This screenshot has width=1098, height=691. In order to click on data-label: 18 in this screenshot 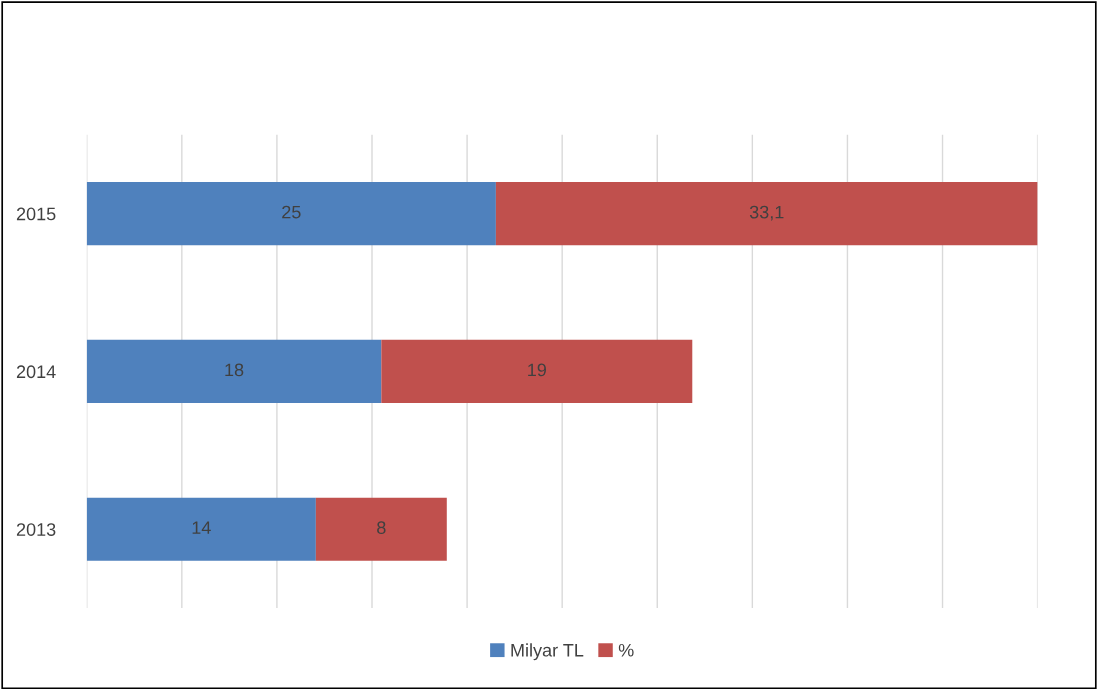, I will do `click(234, 370)`.